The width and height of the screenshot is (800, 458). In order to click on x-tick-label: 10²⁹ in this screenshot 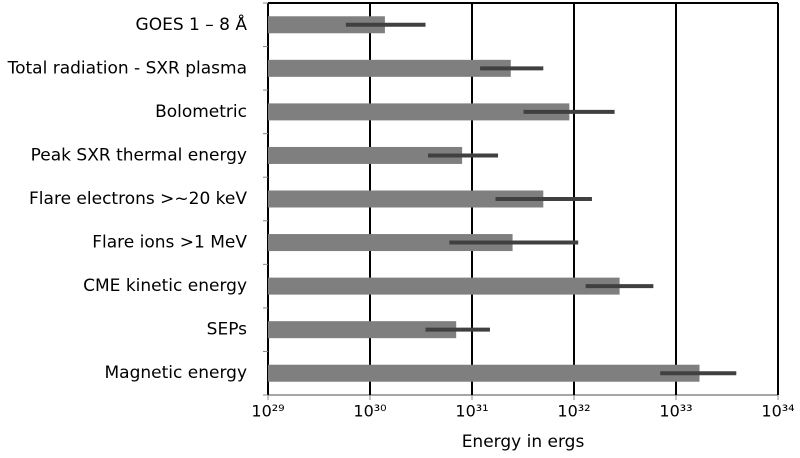, I will do `click(267, 411)`.